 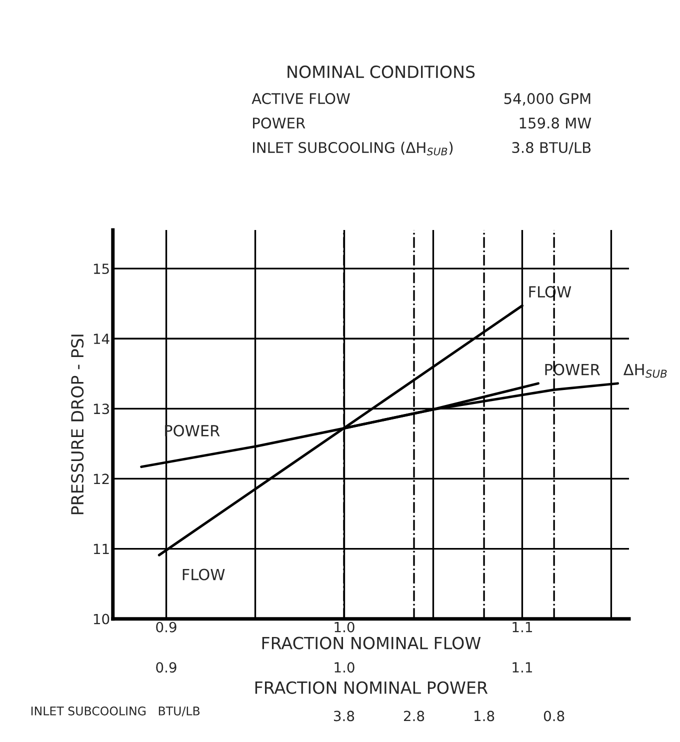 I want to click on x2-tick-label: 0.8, so click(x=554, y=716).